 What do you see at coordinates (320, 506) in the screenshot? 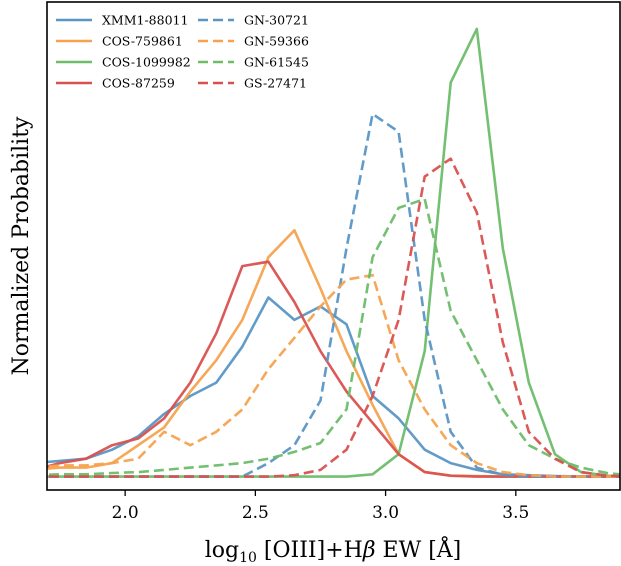
I see `x-ticks: 2.0 2.5 3.0 3.5` at bounding box center [320, 506].